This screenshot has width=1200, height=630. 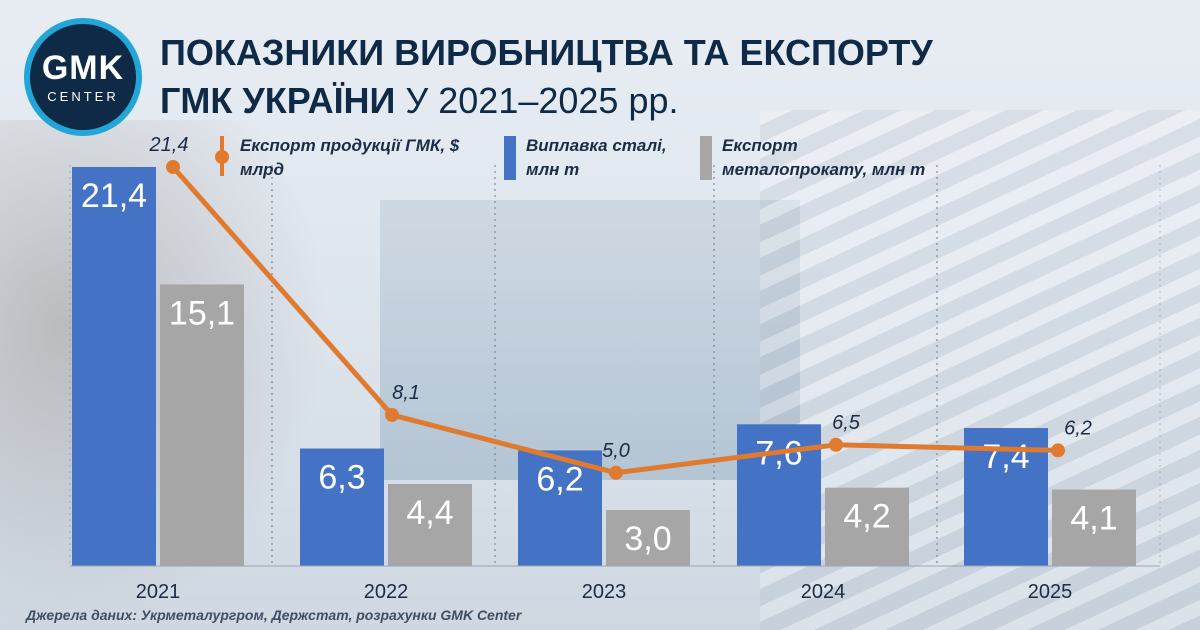 I want to click on label-rolled-2025: 4,1, so click(x=1093, y=519).